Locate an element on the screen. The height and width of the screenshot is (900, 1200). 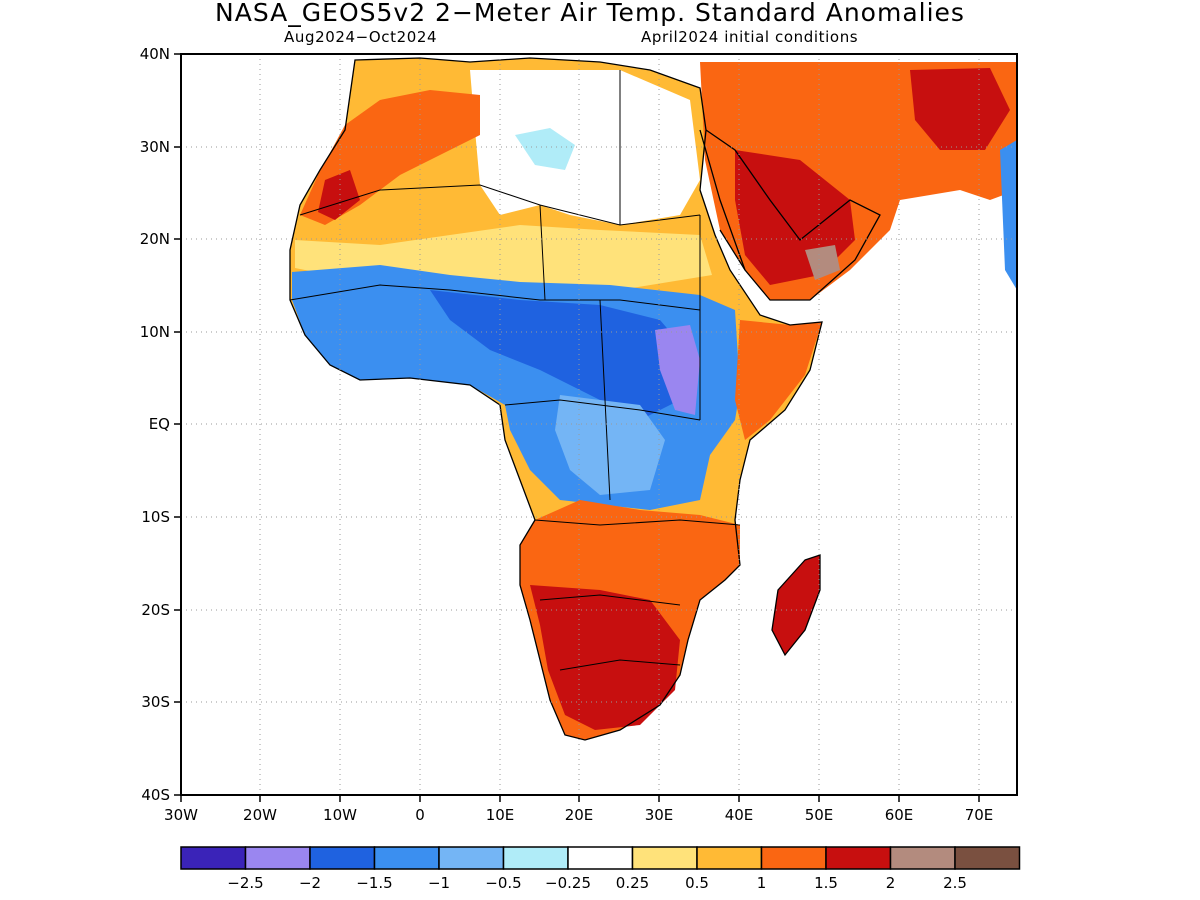
legend-label: 1.5 is located at coordinates (826, 883).